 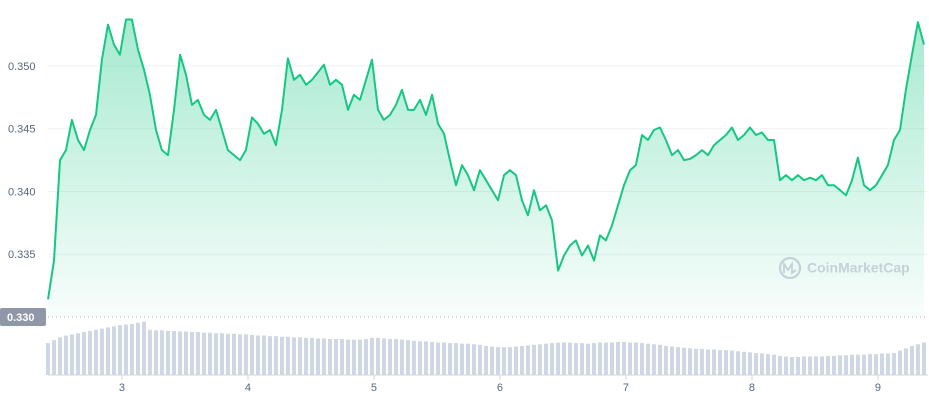 I want to click on y-tick-label: 0.335, so click(x=22, y=255).